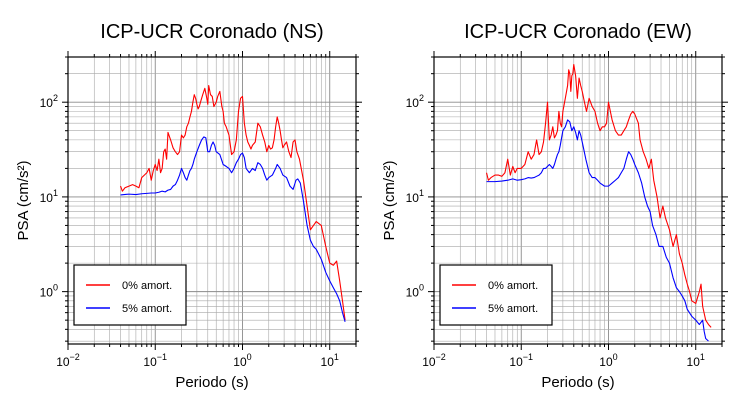 This screenshot has height=400, width=730. Describe the element at coordinates (578, 32) in the screenshot. I see `chart-title: ICP-UCR Coronado (EW)` at that location.